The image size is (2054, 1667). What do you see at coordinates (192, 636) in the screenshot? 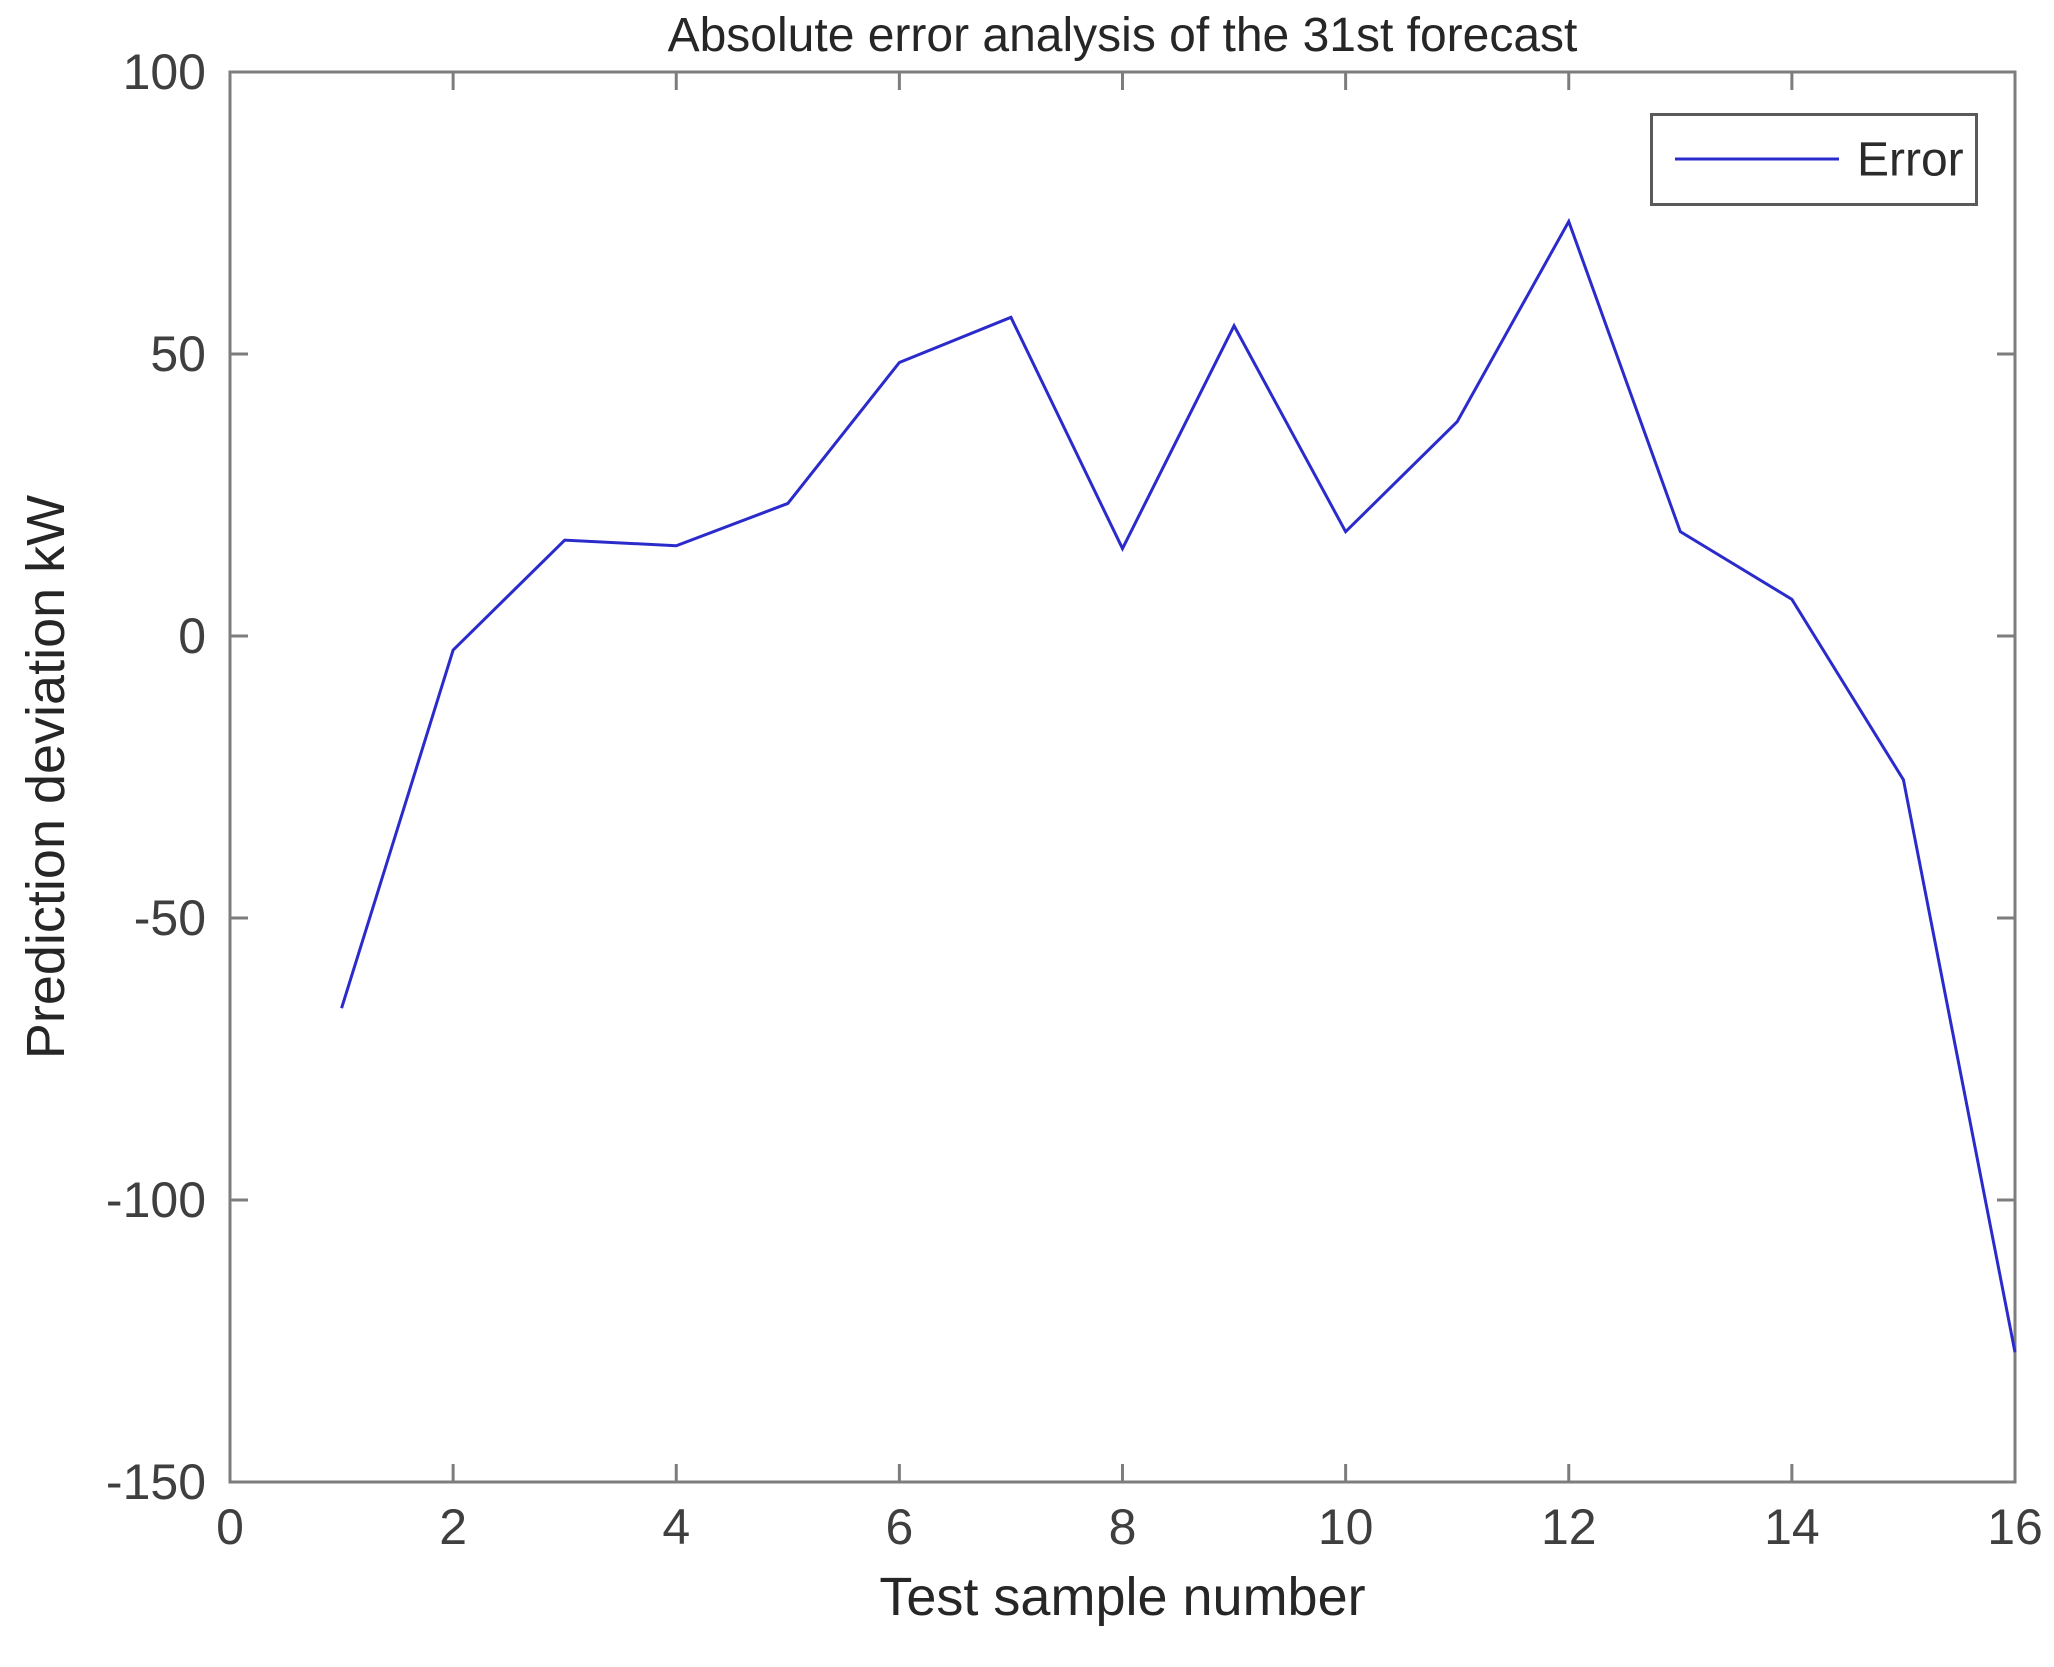
I see `y-tick-label: 0` at bounding box center [192, 636].